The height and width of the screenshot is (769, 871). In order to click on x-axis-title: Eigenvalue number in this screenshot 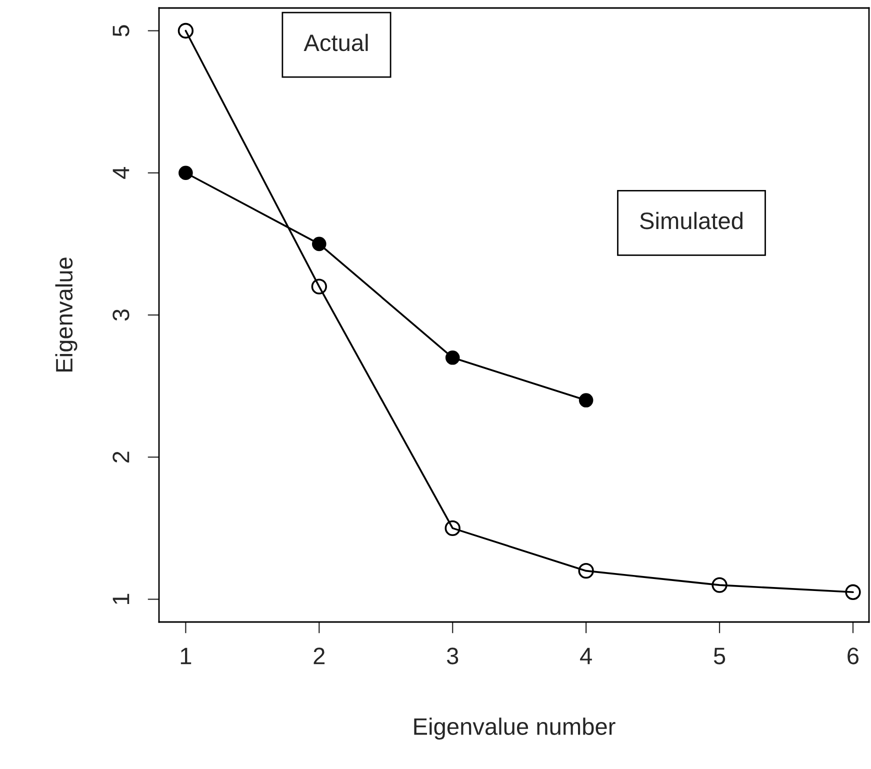, I will do `click(515, 729)`.